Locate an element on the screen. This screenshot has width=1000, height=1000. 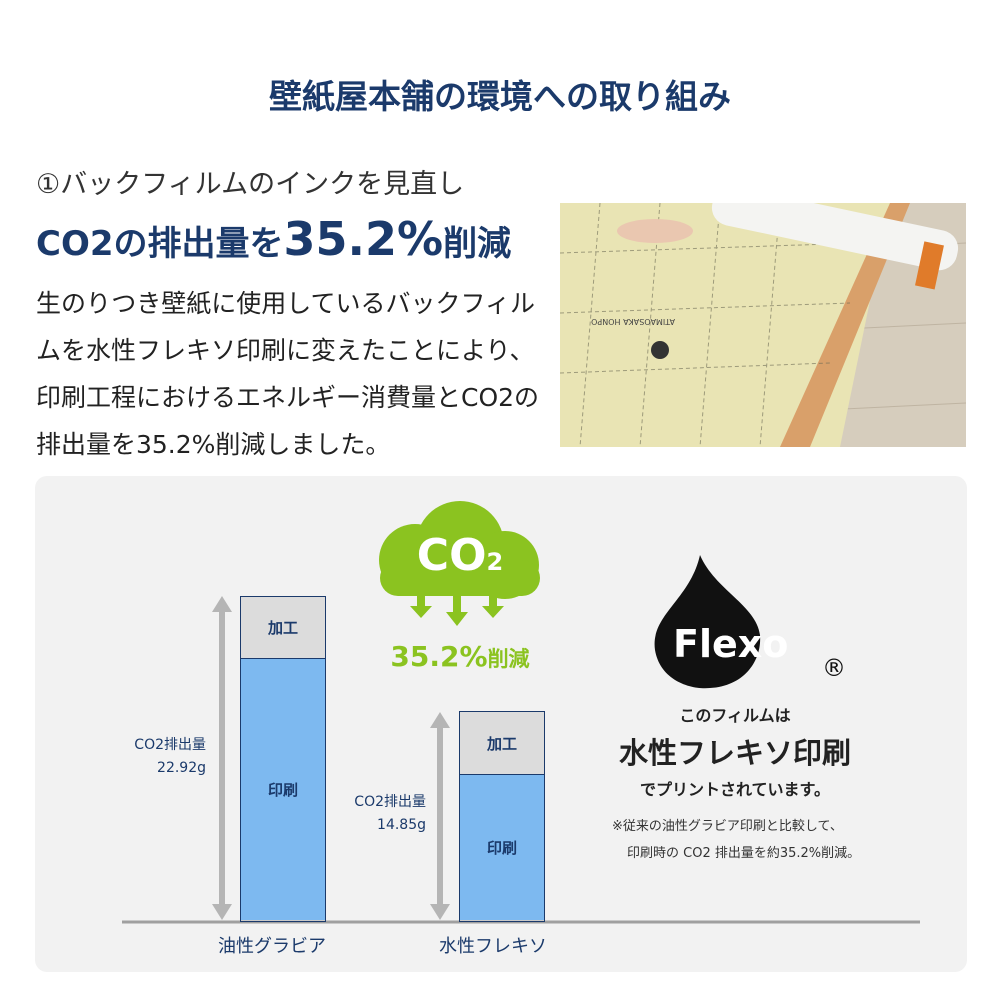
cloud-co2-label: CO2 is located at coordinates (460, 555).